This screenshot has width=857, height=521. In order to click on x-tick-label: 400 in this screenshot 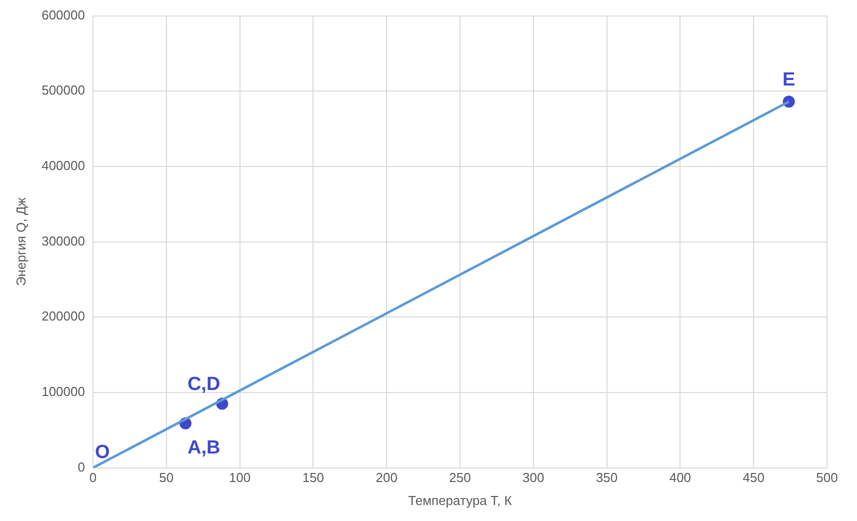, I will do `click(680, 478)`.